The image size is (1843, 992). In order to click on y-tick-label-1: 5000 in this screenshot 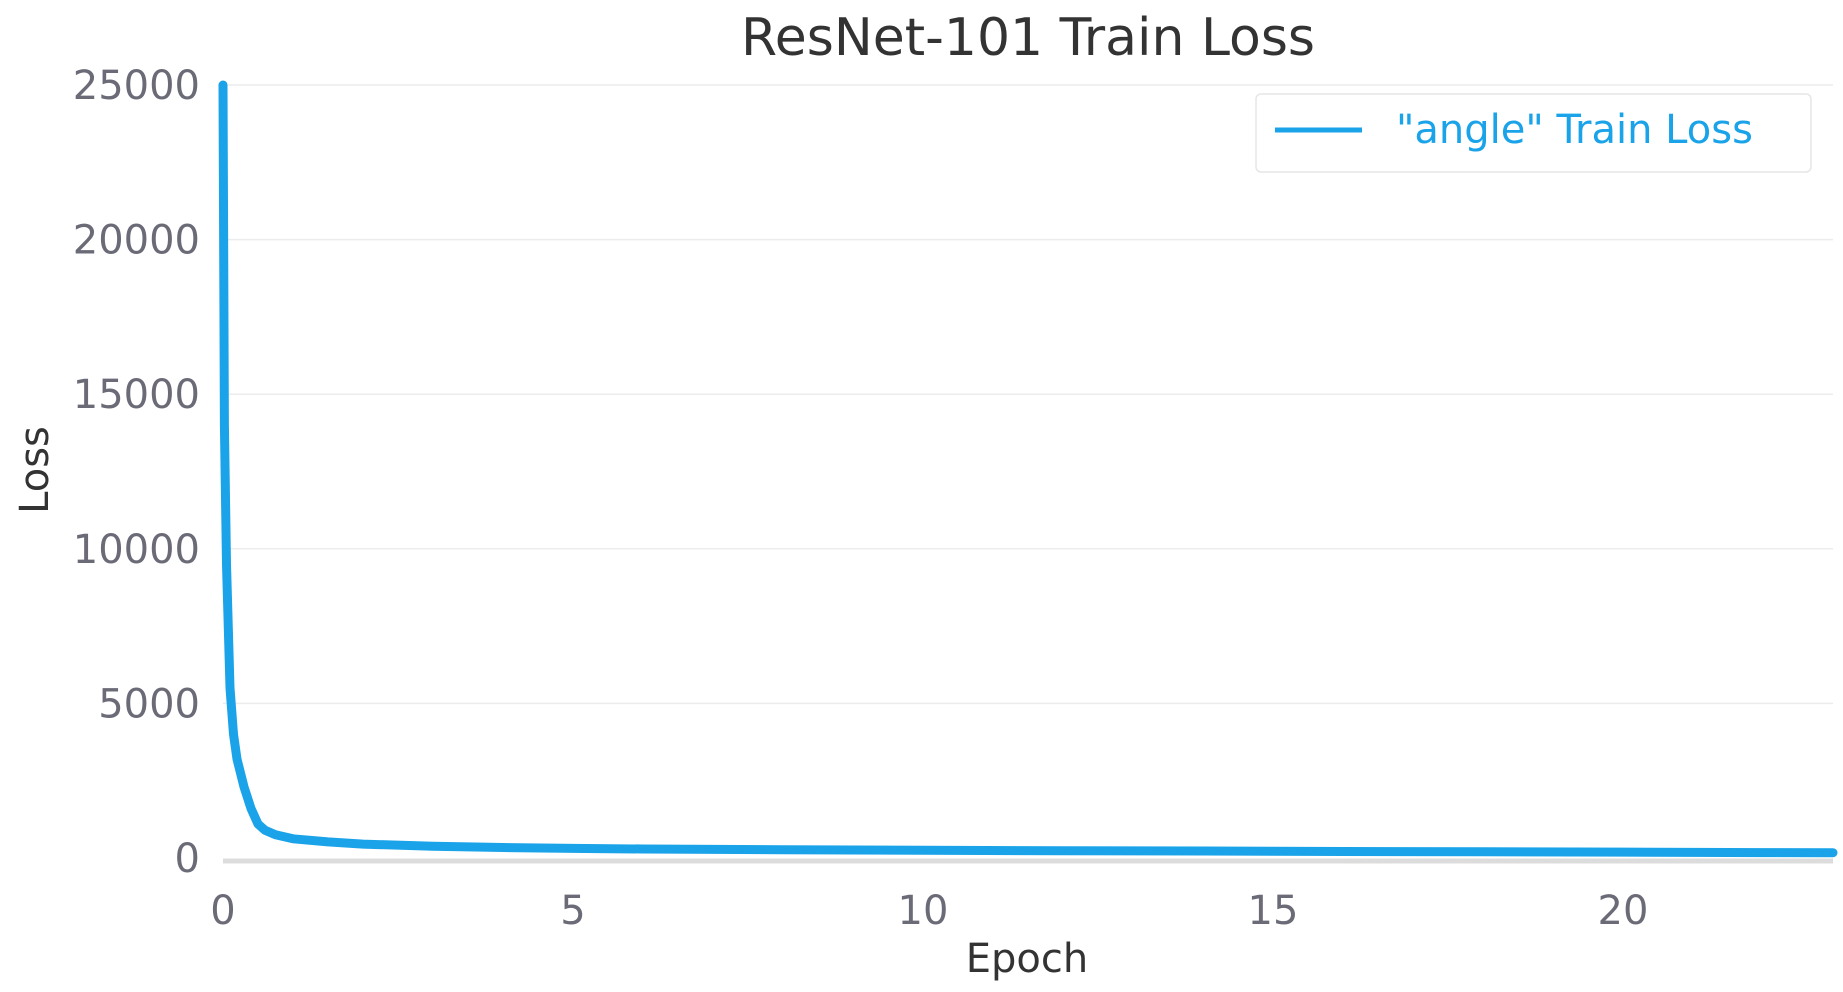, I will do `click(149, 704)`.